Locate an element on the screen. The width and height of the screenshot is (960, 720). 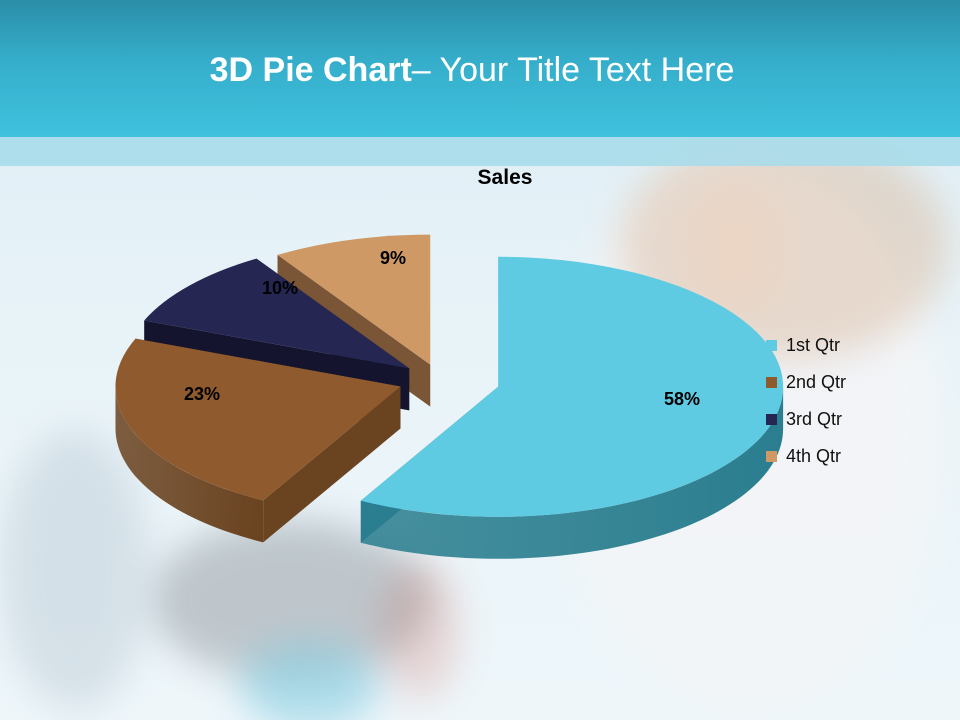
legend-label: 3rd Qtr is located at coordinates (814, 419).